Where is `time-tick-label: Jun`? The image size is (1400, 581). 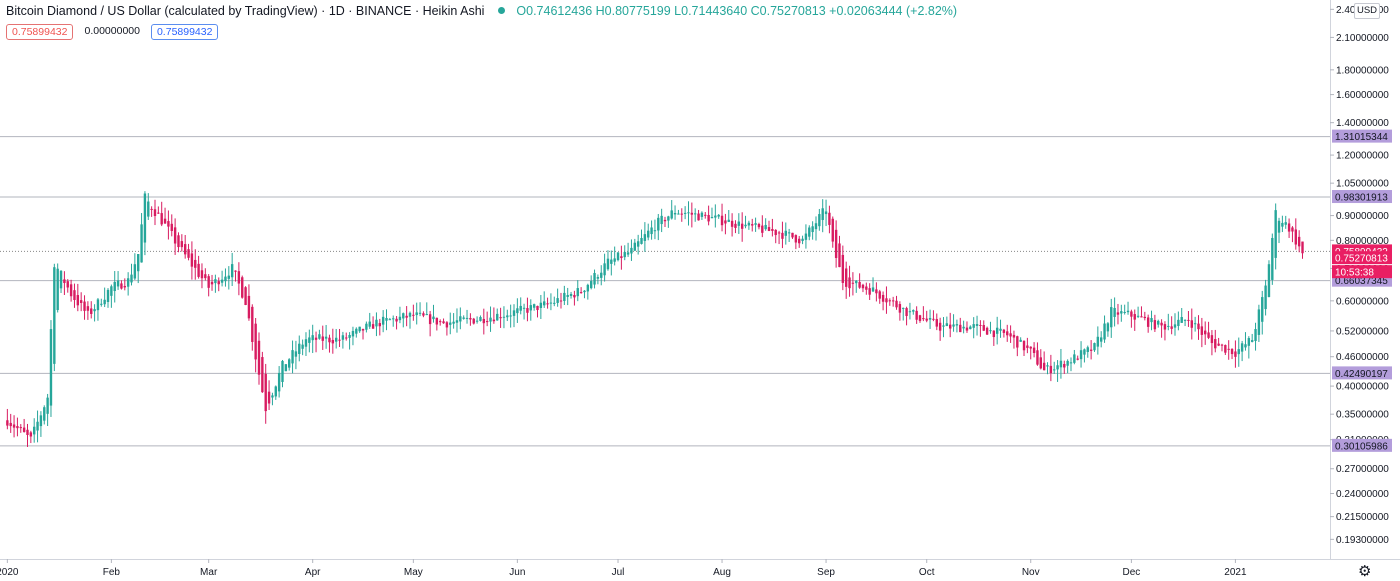 time-tick-label: Jun is located at coordinates (517, 572).